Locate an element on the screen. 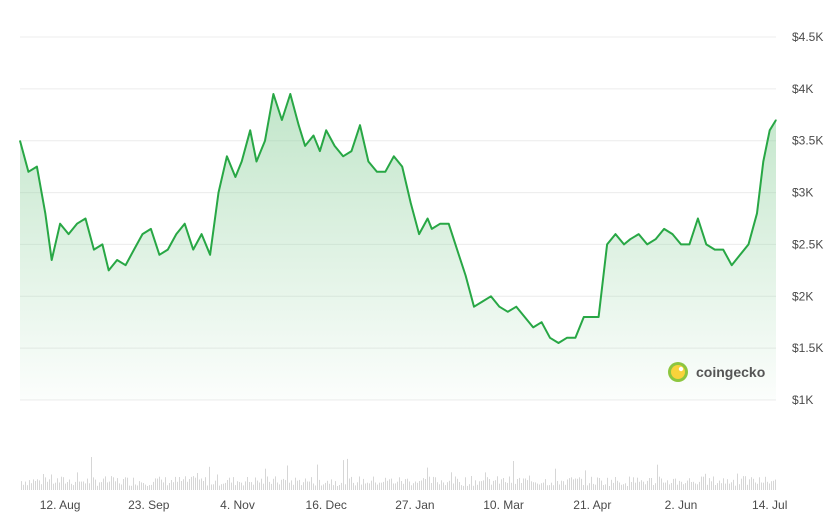 The height and width of the screenshot is (522, 827). y-tick-label: $4.5K is located at coordinates (807, 37).